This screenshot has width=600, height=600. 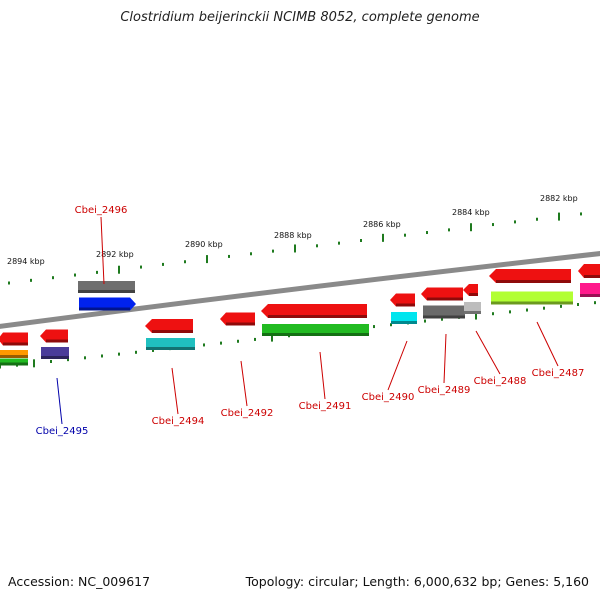 I want to click on scale-label: 2894 kbp, so click(x=26, y=261).